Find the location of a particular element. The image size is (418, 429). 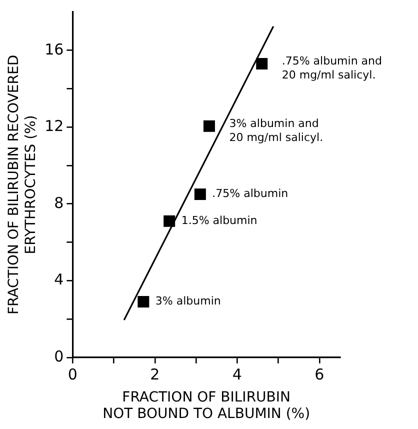

annotation: .75% albumin is located at coordinates (250, 193).